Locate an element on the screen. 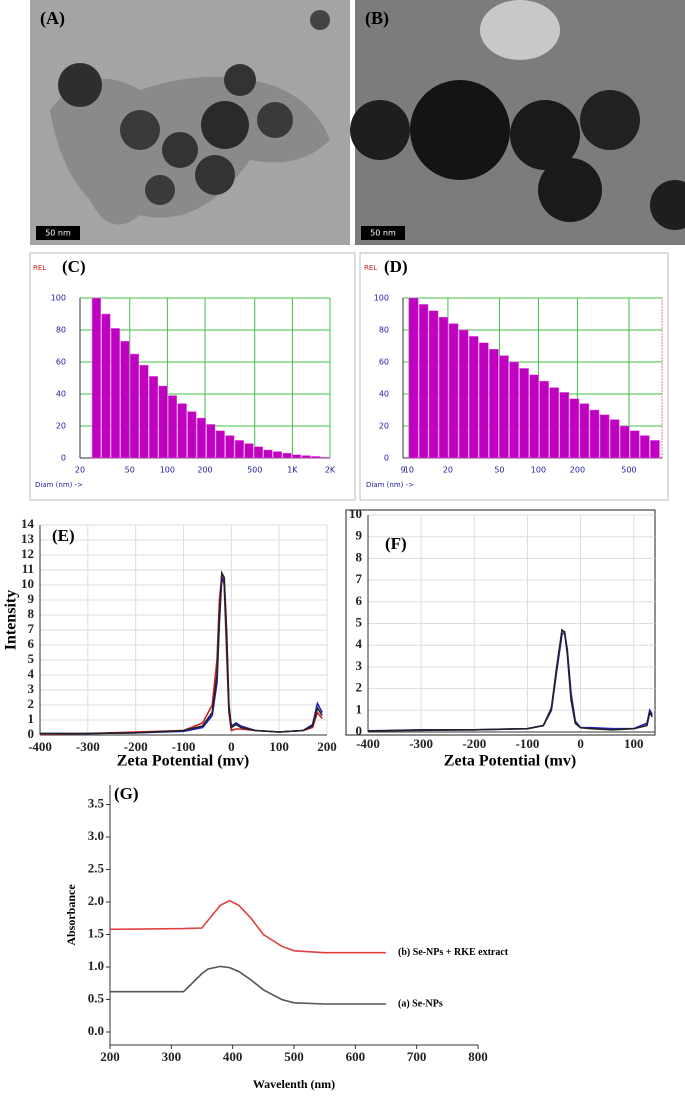  y-tick-label: 40 is located at coordinates (61, 394).